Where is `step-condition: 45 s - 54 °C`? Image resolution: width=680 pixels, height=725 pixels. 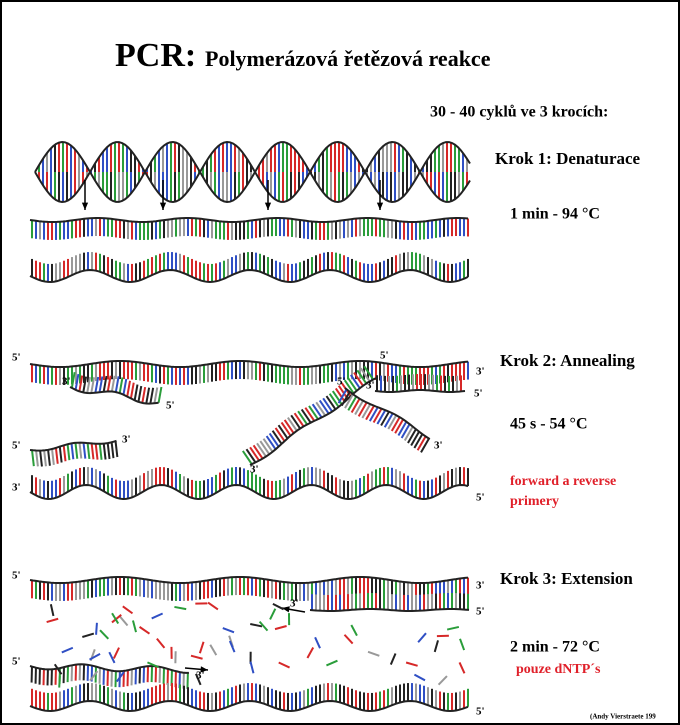
step-condition: 45 s - 54 °C is located at coordinates (549, 424).